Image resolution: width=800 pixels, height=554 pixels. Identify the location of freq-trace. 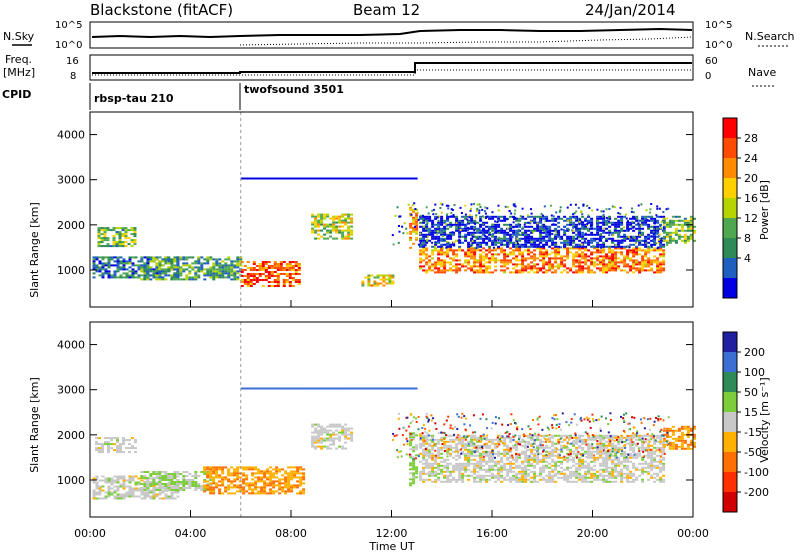
(392, 68).